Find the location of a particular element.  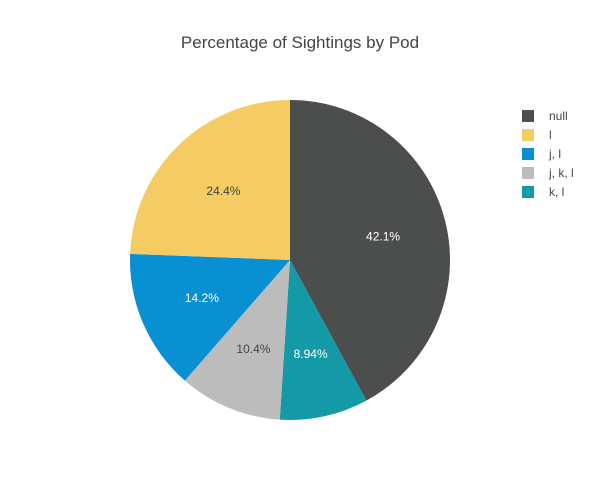

legend-label: k, l is located at coordinates (557, 191).